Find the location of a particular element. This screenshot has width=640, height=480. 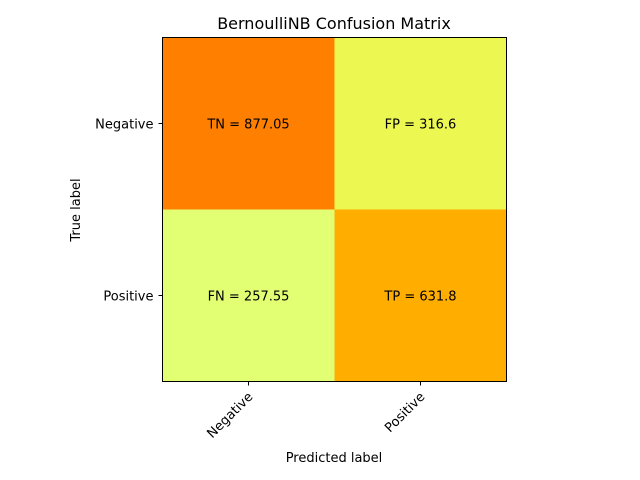

y-axis-label: True label is located at coordinates (76, 210).